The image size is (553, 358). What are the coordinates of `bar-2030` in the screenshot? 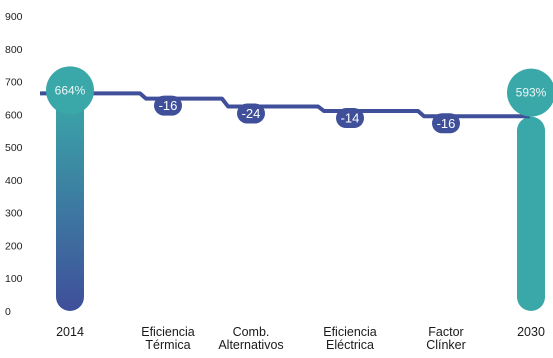 It's located at (531, 214).